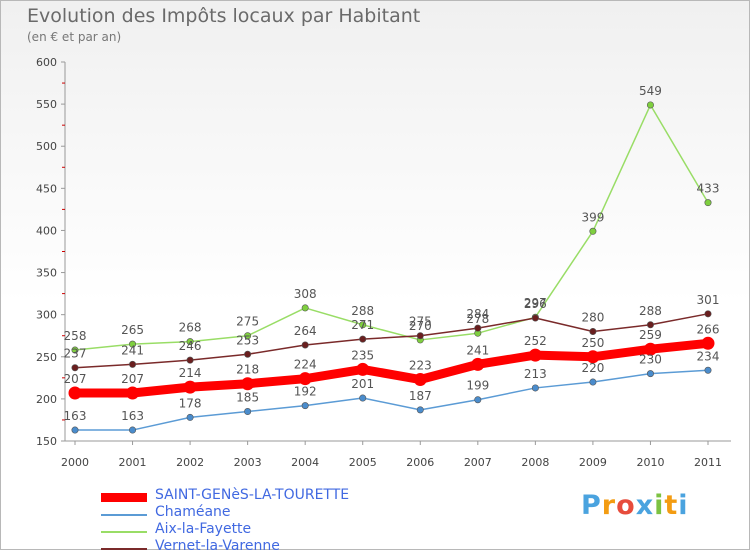  What do you see at coordinates (591, 505) in the screenshot?
I see `logo-letter: P` at bounding box center [591, 505].